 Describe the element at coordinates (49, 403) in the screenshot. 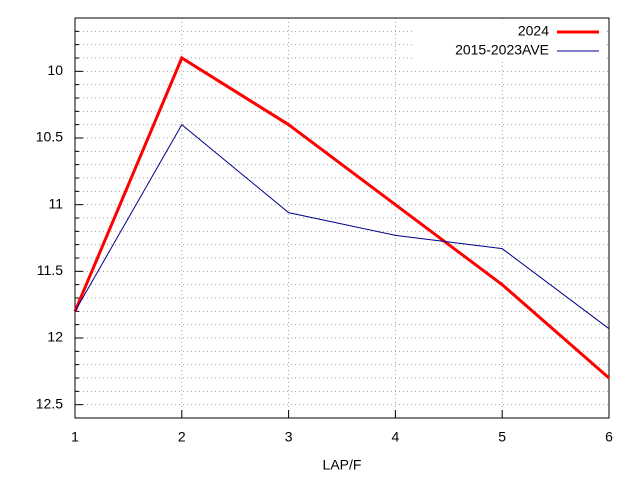

I see `y-tick-label: 12.5` at that location.